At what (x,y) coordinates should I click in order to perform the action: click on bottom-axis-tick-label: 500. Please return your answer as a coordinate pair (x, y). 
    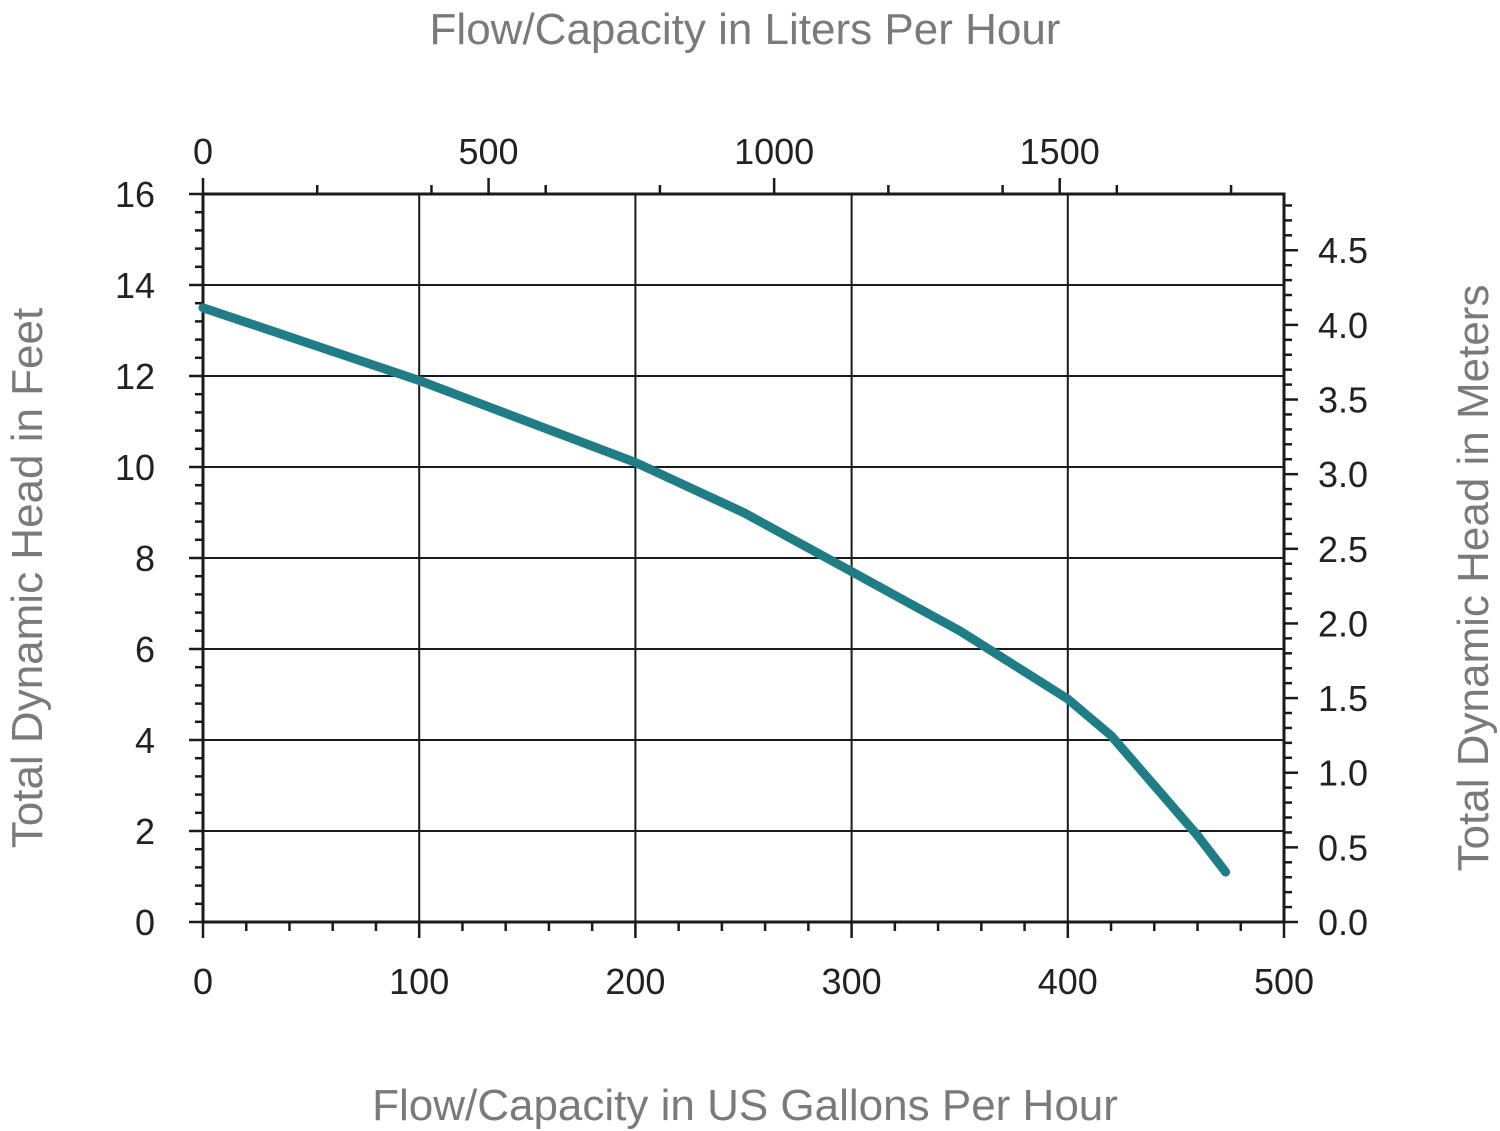
    Looking at the image, I should click on (1284, 981).